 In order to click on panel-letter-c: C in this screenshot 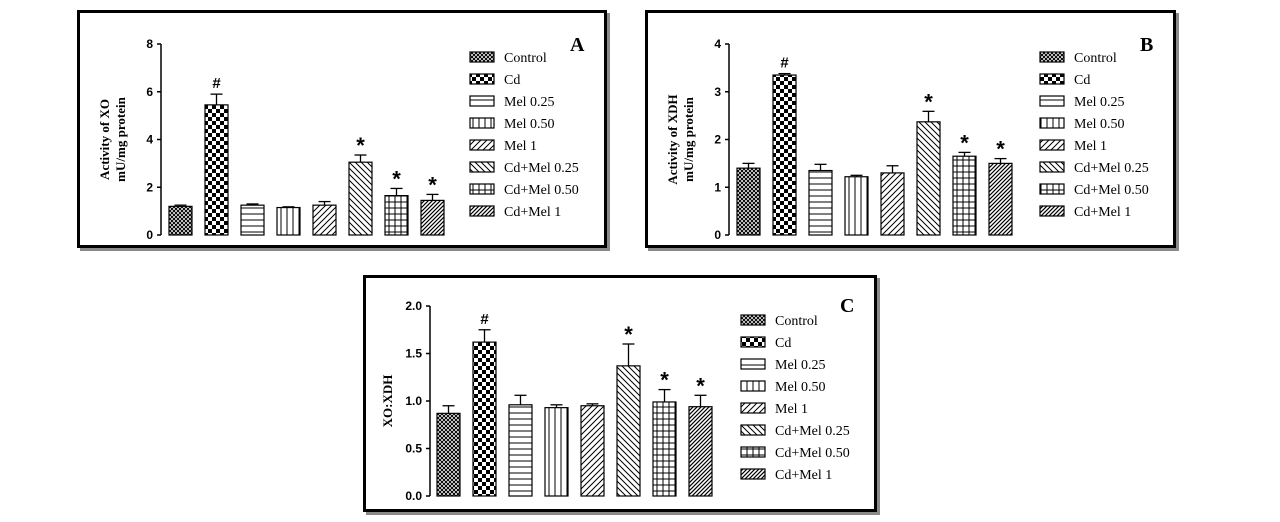, I will do `click(847, 306)`.